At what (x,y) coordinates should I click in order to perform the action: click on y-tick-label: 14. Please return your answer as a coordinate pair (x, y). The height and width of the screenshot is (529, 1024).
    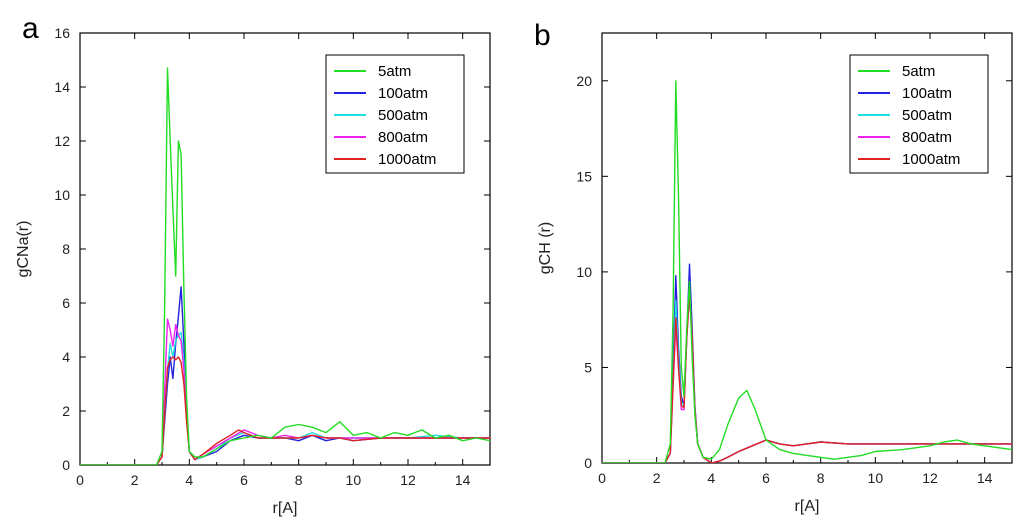
    Looking at the image, I should click on (62, 87).